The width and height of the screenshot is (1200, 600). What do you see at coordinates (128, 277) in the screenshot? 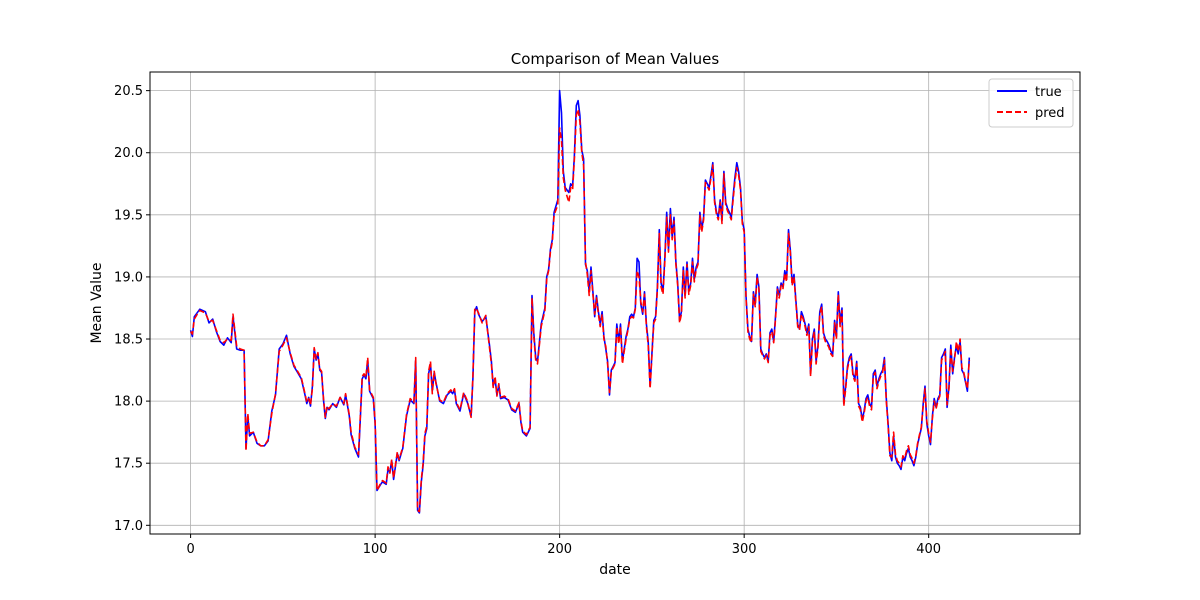
I see `y-tick-label: 19.0` at bounding box center [128, 277].